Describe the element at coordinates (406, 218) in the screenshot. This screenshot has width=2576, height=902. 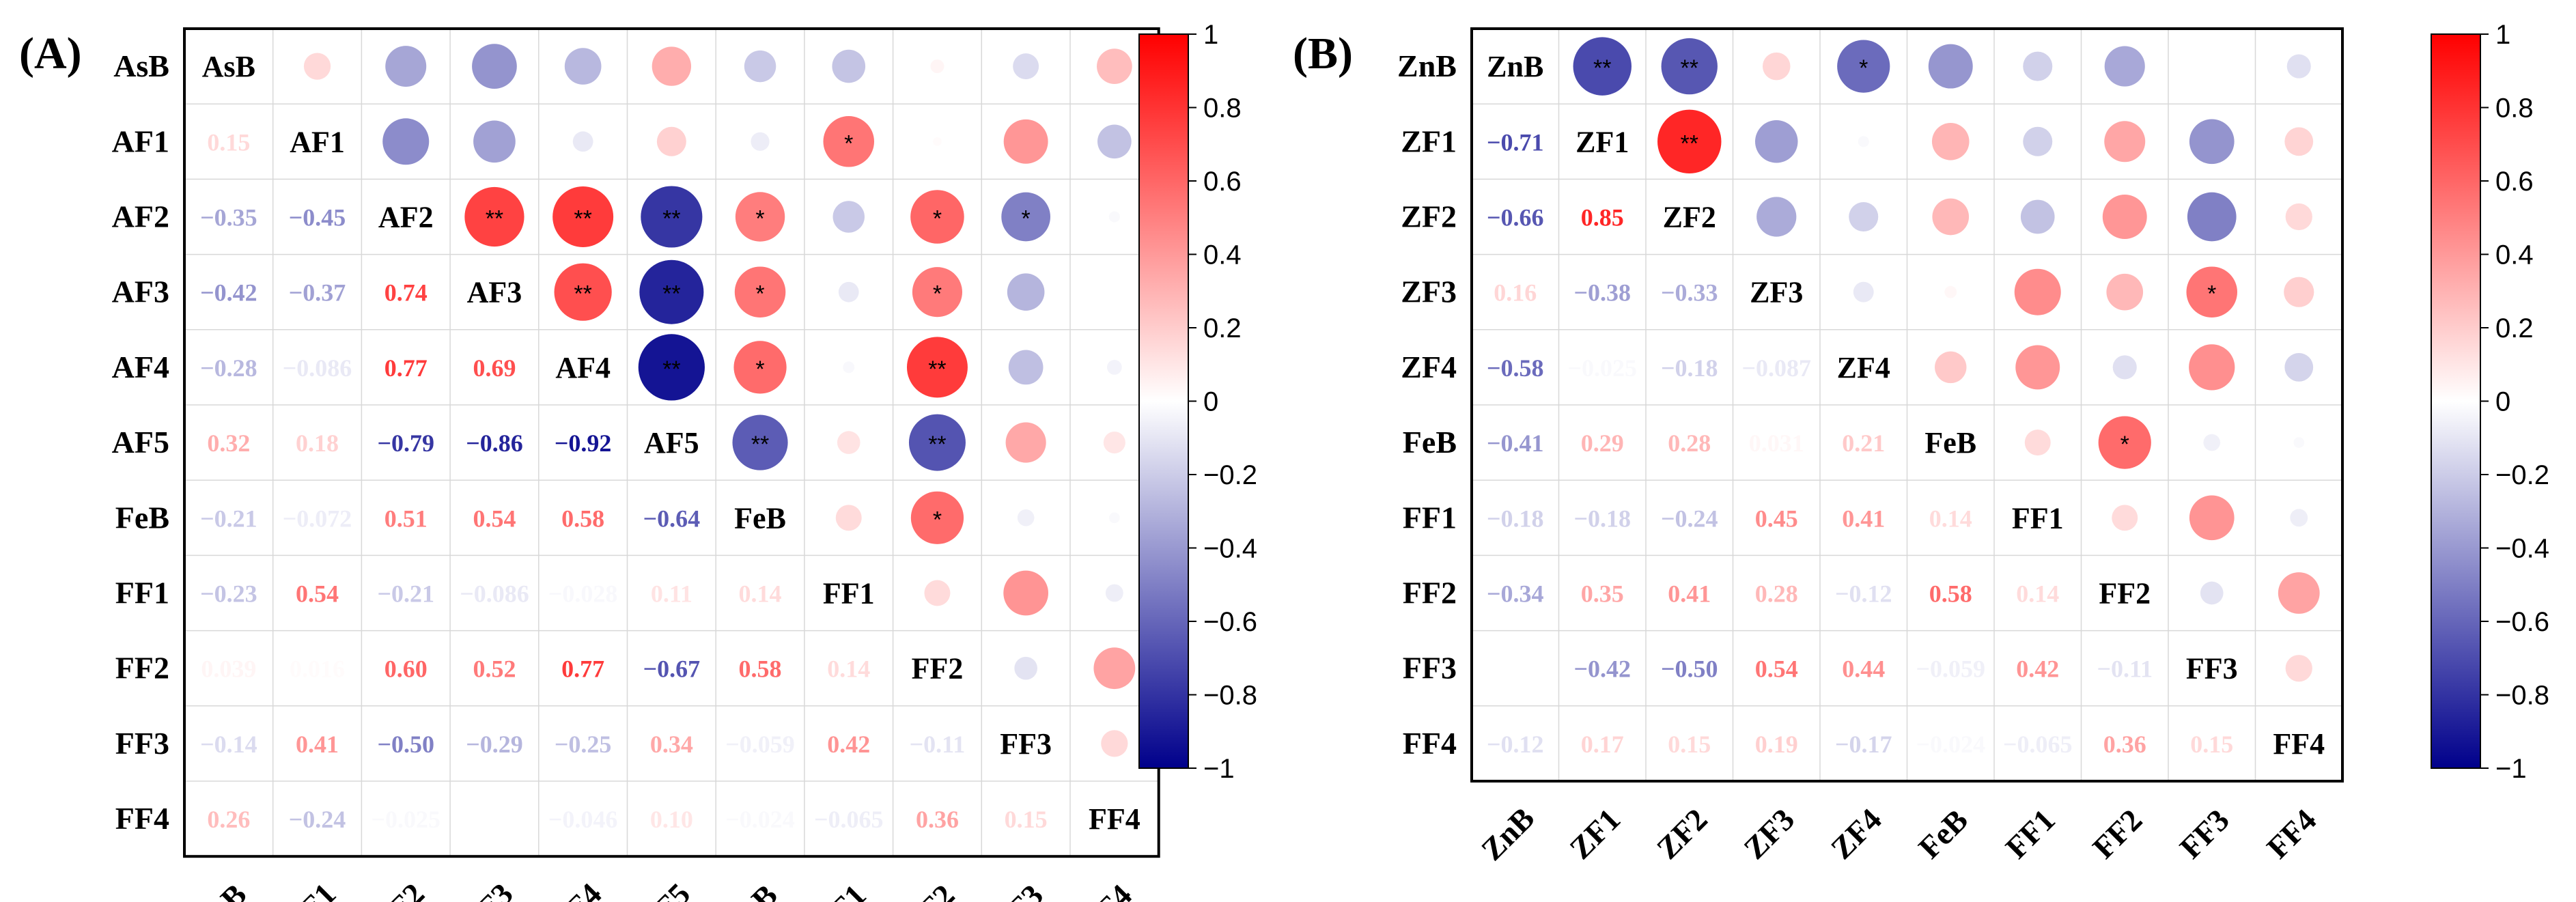
I see `diagonal-label: AF2` at that location.